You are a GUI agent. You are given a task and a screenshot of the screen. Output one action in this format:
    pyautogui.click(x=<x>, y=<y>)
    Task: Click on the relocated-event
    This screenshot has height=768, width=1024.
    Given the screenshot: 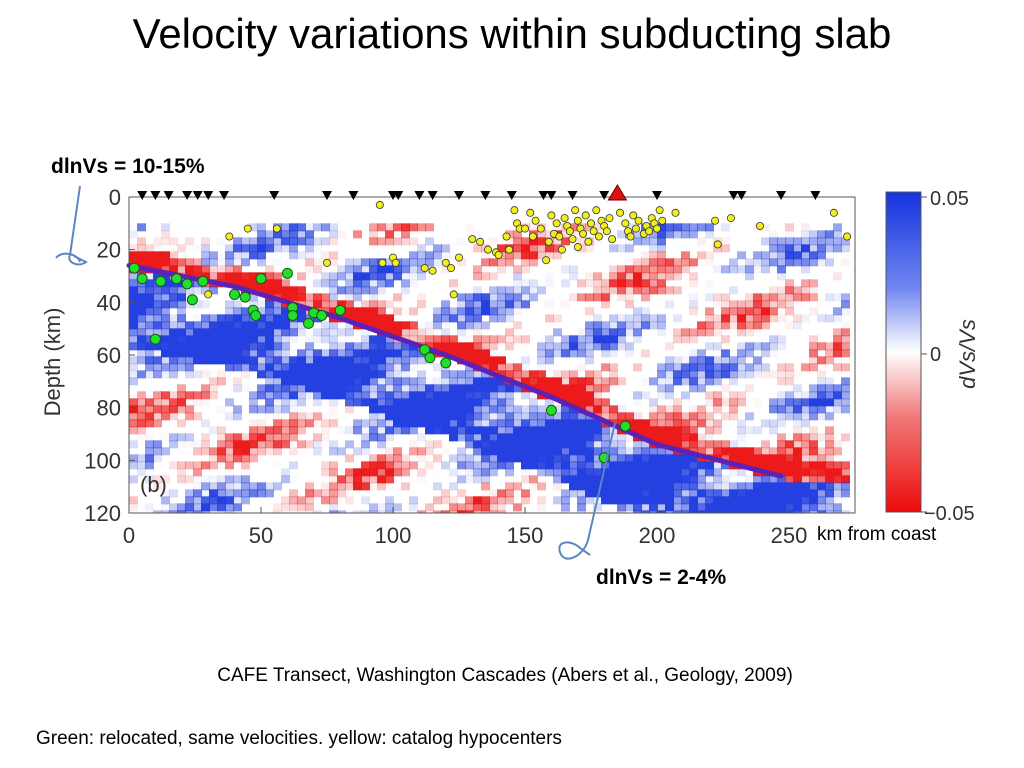 What is the action you would take?
    pyautogui.click(x=203, y=281)
    